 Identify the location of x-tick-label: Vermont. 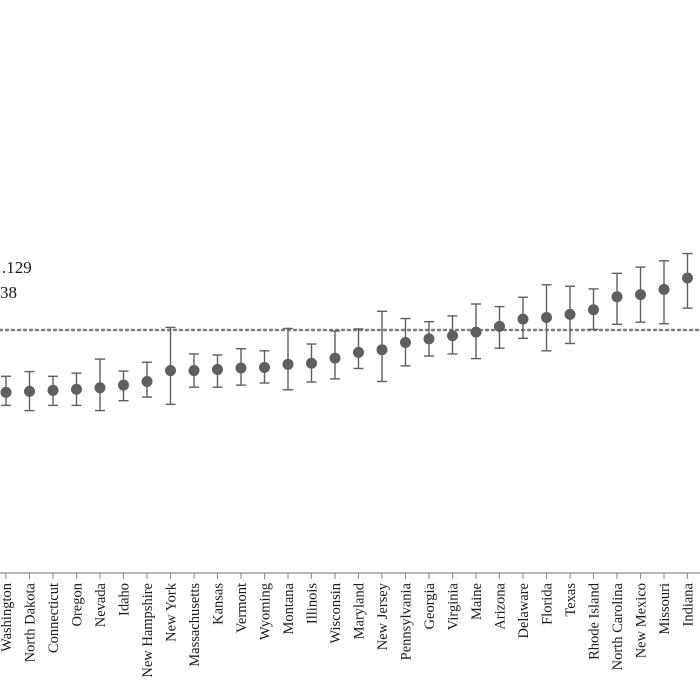
(242, 608).